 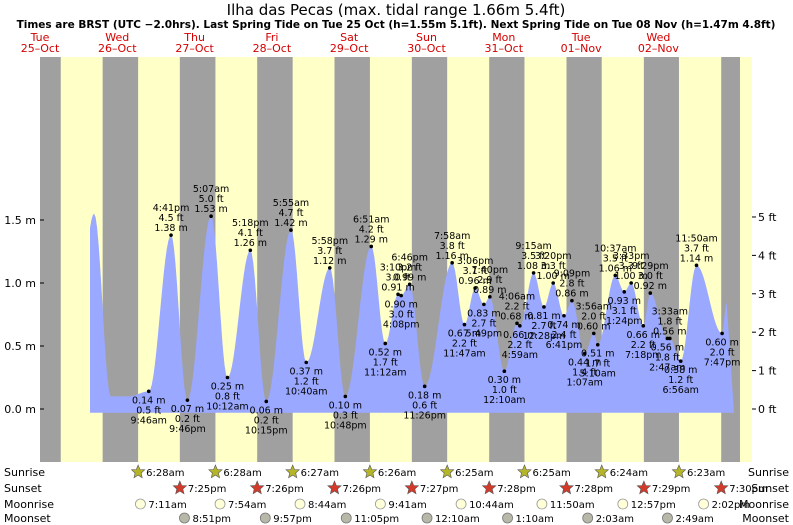 I want to click on tide-label-m: 0.37 m, so click(x=306, y=371).